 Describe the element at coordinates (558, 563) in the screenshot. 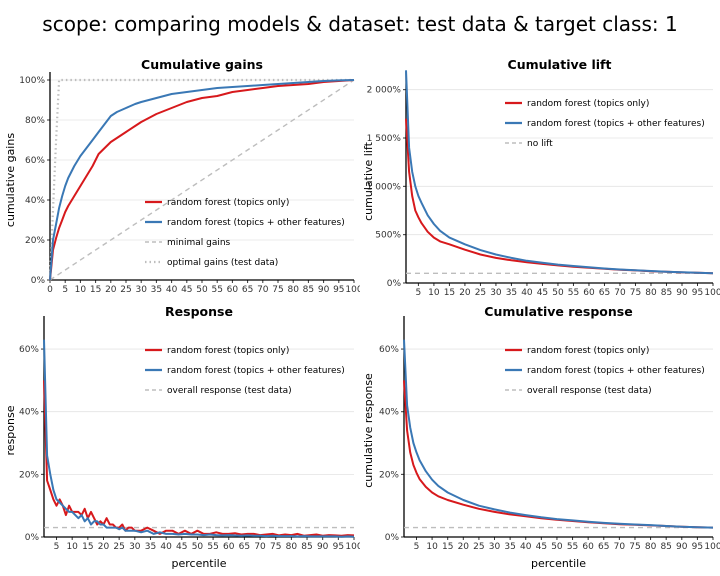

I see `x-axis-label: percentile` at that location.